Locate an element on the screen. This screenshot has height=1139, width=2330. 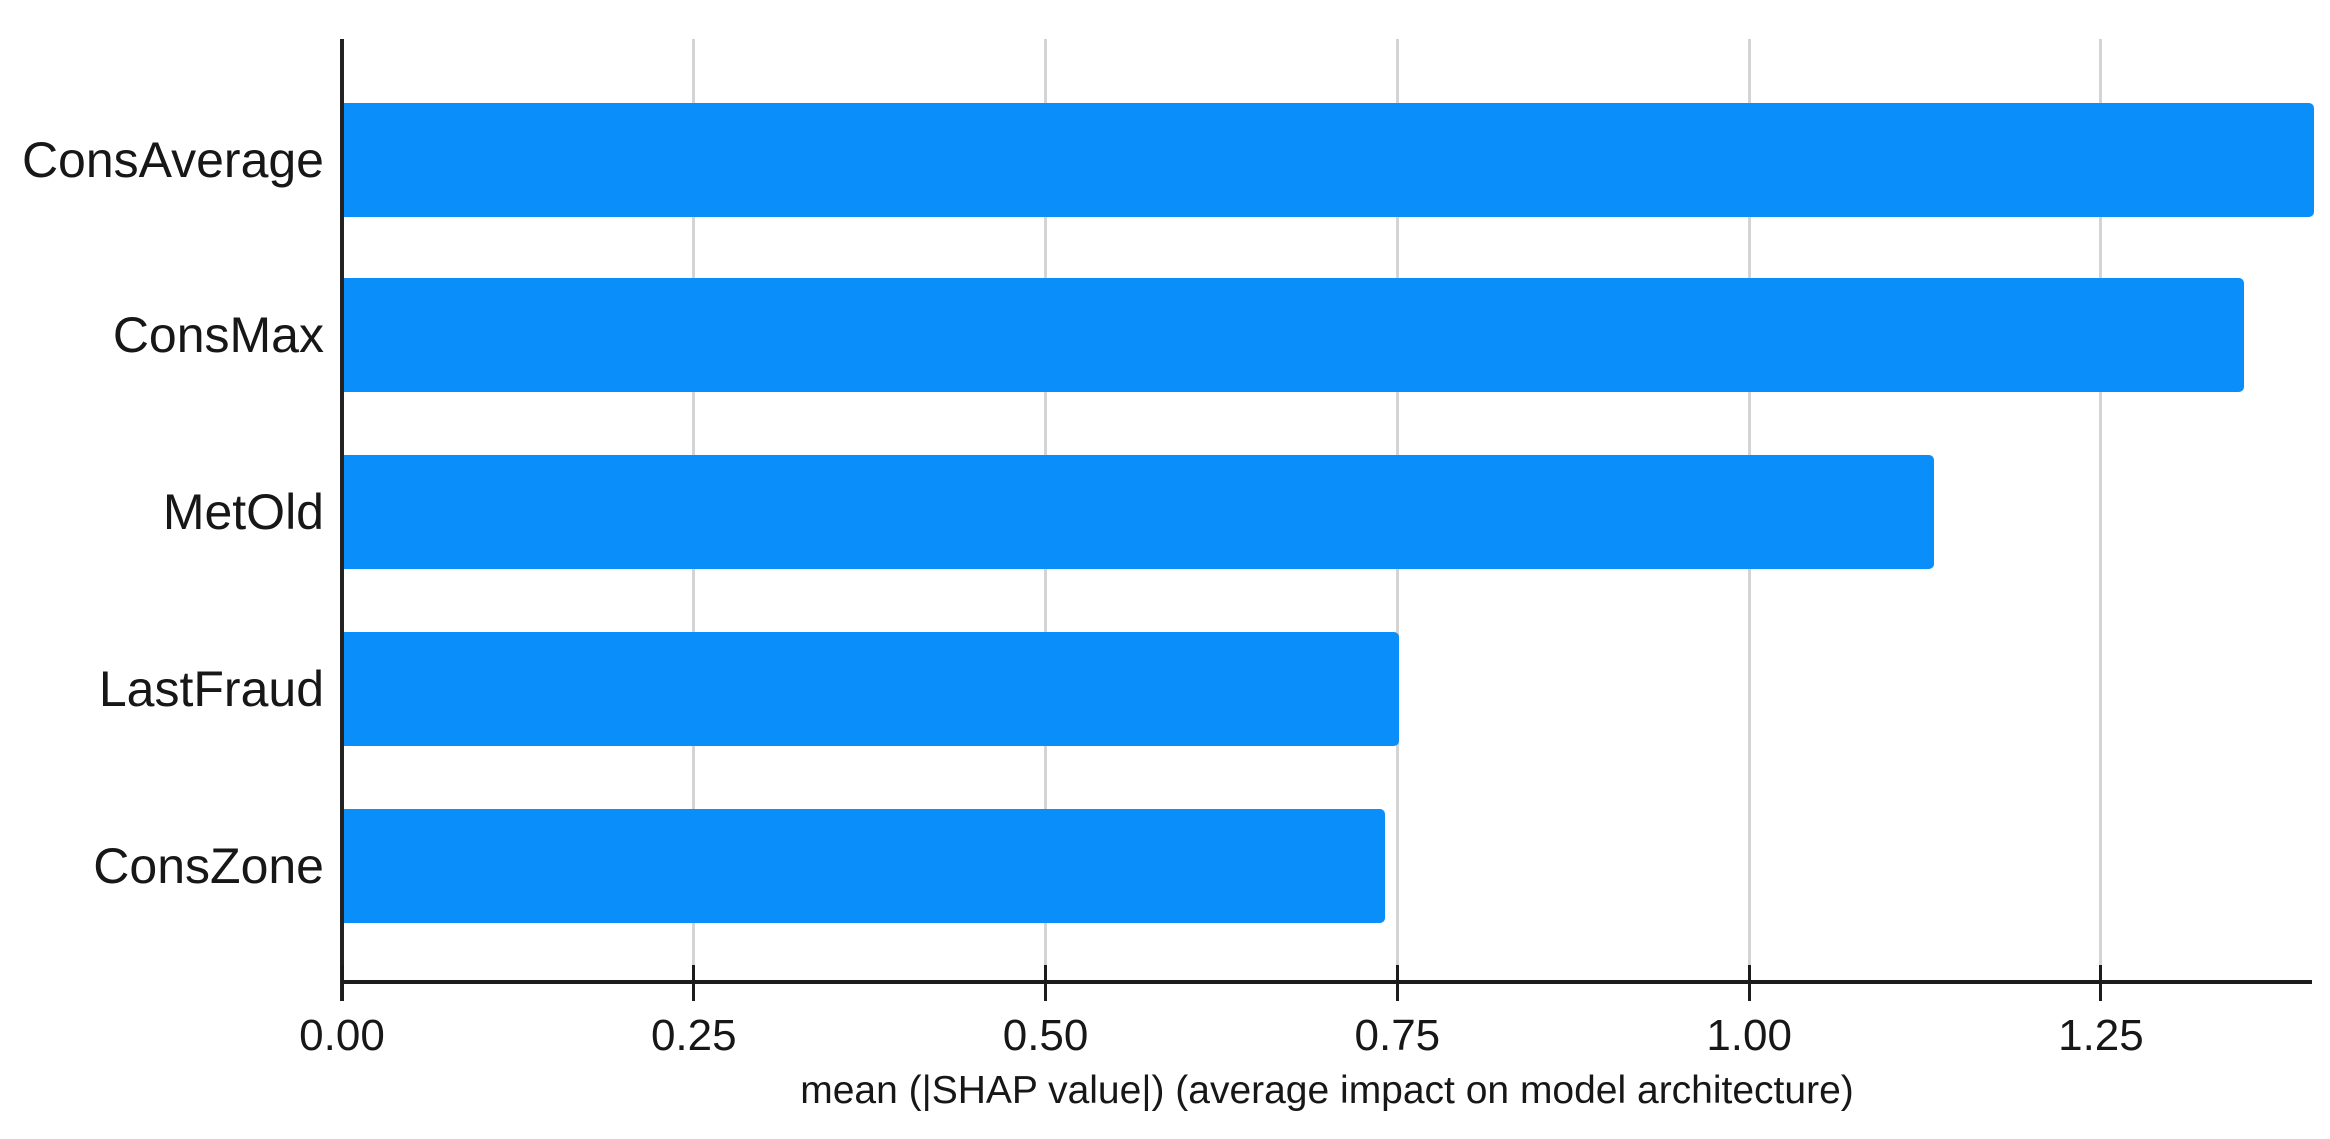
y-axis-label-consmax: ConsMax is located at coordinates (218, 335).